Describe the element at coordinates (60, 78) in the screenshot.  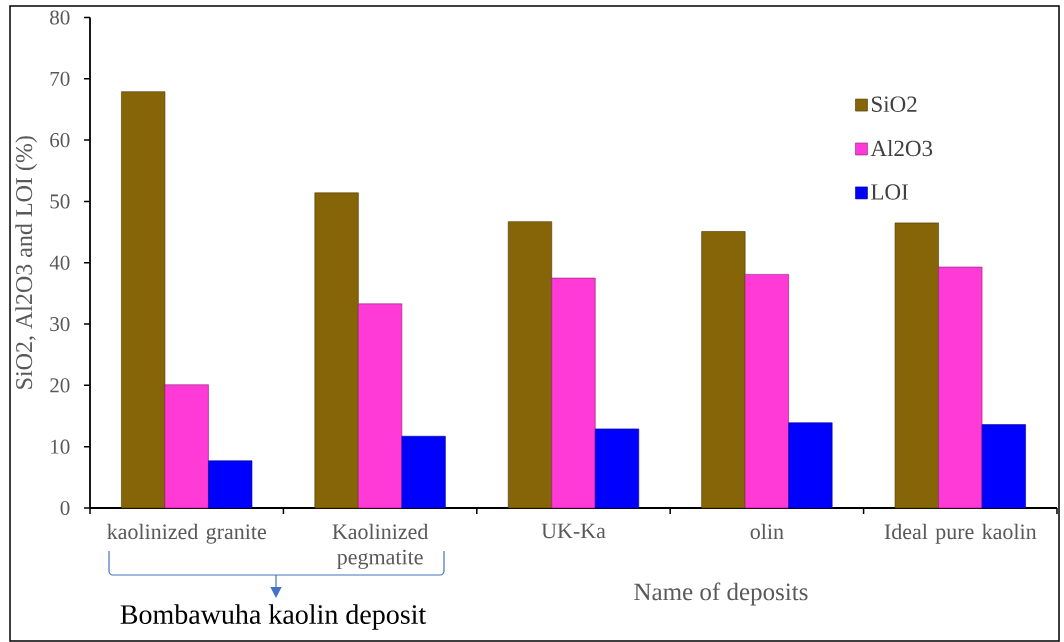
I see `y-tick-label: 70` at that location.